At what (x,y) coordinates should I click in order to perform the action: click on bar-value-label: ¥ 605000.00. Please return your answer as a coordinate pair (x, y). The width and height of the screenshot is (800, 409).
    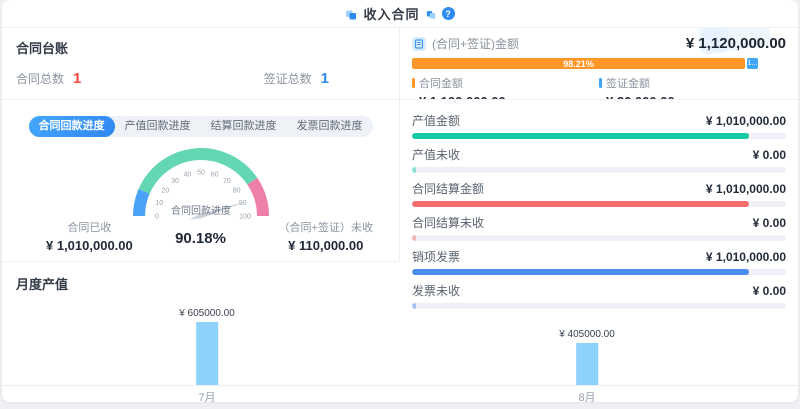
    Looking at the image, I should click on (207, 313).